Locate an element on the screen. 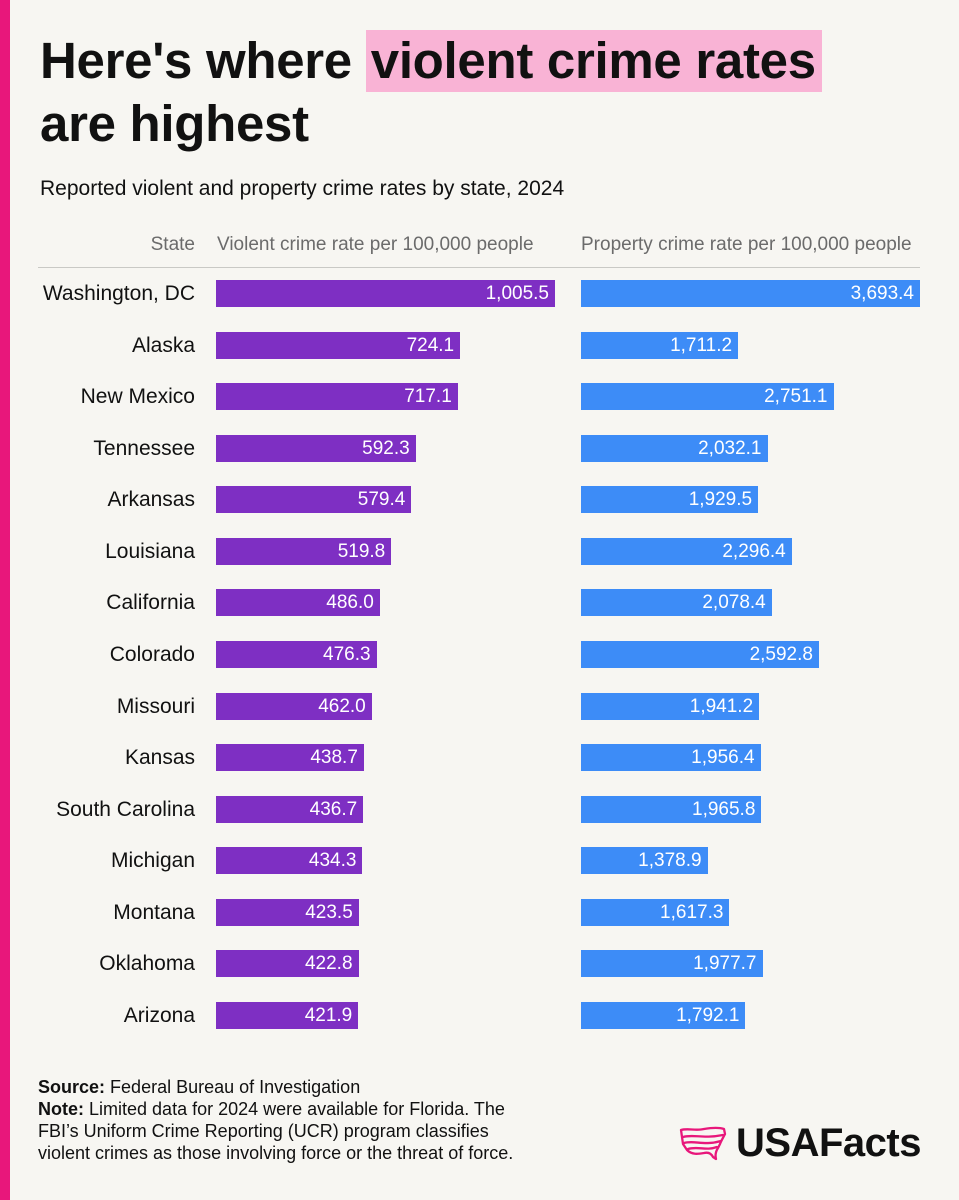 Image resolution: width=959 pixels, height=1200 pixels. property-value-label-new-mexico: 2,751.1 is located at coordinates (796, 397).